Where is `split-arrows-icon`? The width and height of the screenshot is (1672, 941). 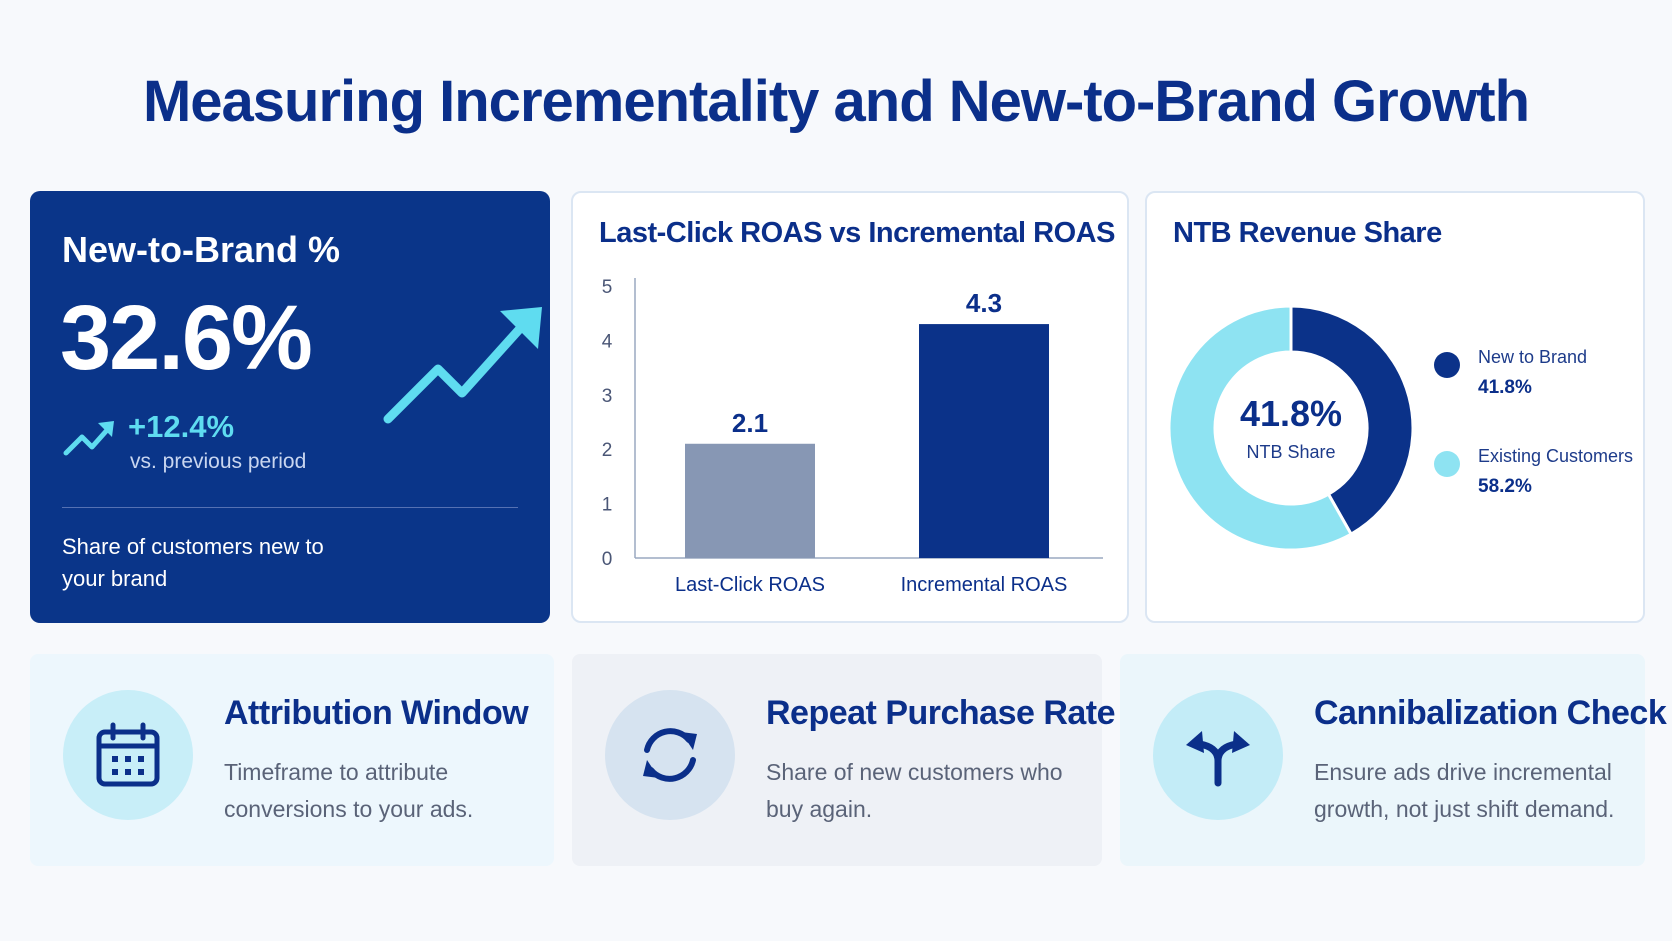 split-arrows-icon is located at coordinates (1218, 759).